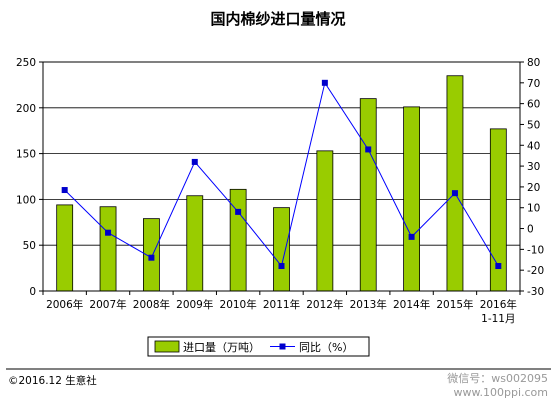  Describe the element at coordinates (498, 319) in the screenshot. I see `x-tick-label: 1-11月` at that location.